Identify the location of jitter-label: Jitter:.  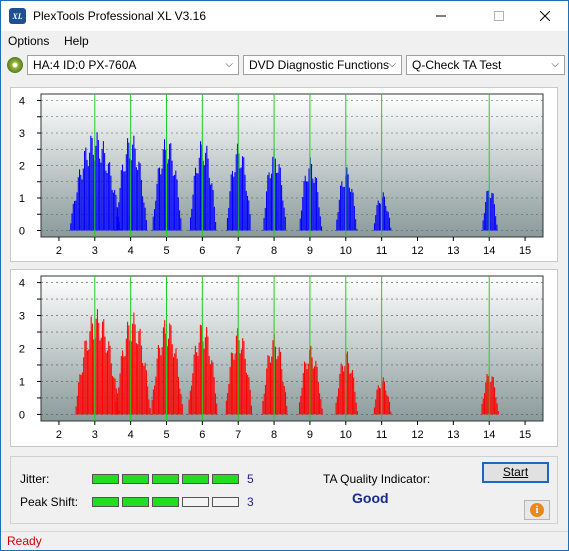
(35, 479).